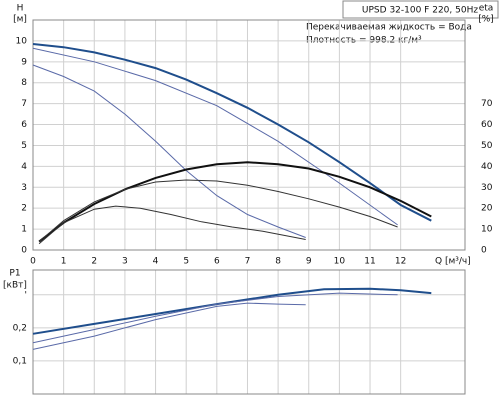 The image size is (500, 400). Describe the element at coordinates (94, 262) in the screenshot. I see `x-tick-label: 2` at that location.